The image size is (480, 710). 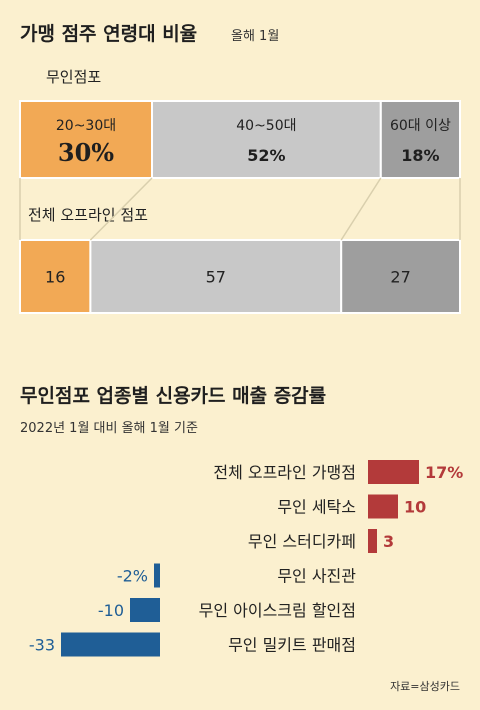 I want to click on category-label-3: 무인 스터디카페, so click(x=302, y=541).